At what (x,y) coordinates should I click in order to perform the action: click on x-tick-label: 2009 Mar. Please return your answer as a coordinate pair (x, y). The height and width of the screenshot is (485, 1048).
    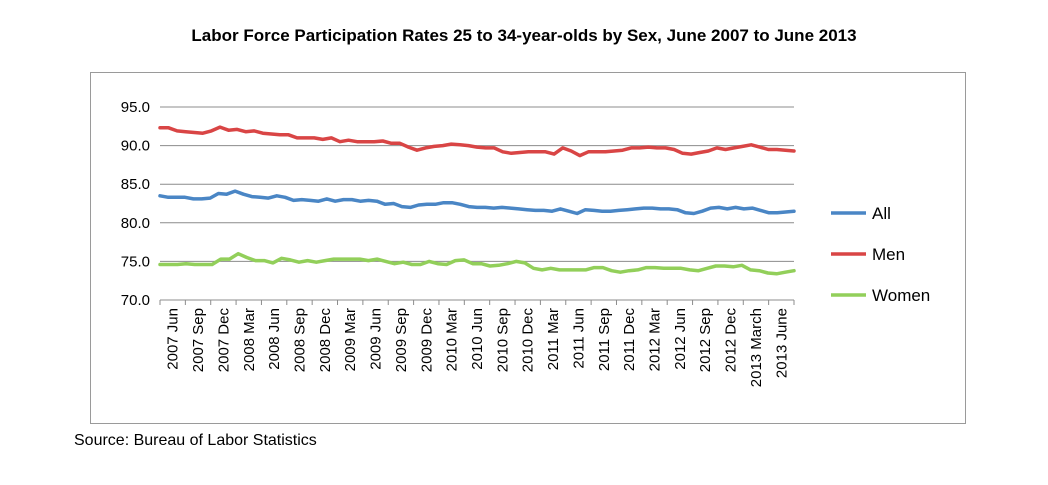
    Looking at the image, I should click on (350, 339).